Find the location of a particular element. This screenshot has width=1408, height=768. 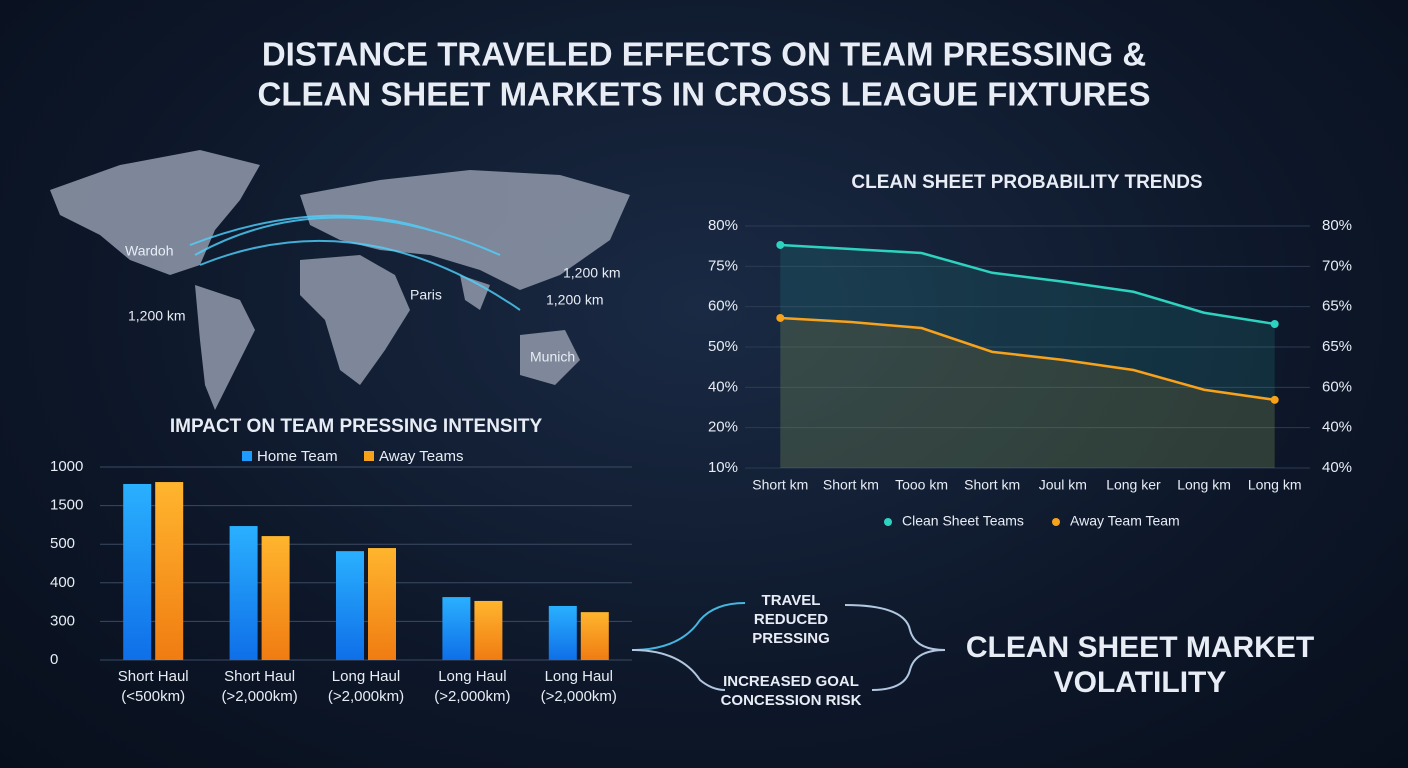

y-tick-label: 40% is located at coordinates (723, 386).